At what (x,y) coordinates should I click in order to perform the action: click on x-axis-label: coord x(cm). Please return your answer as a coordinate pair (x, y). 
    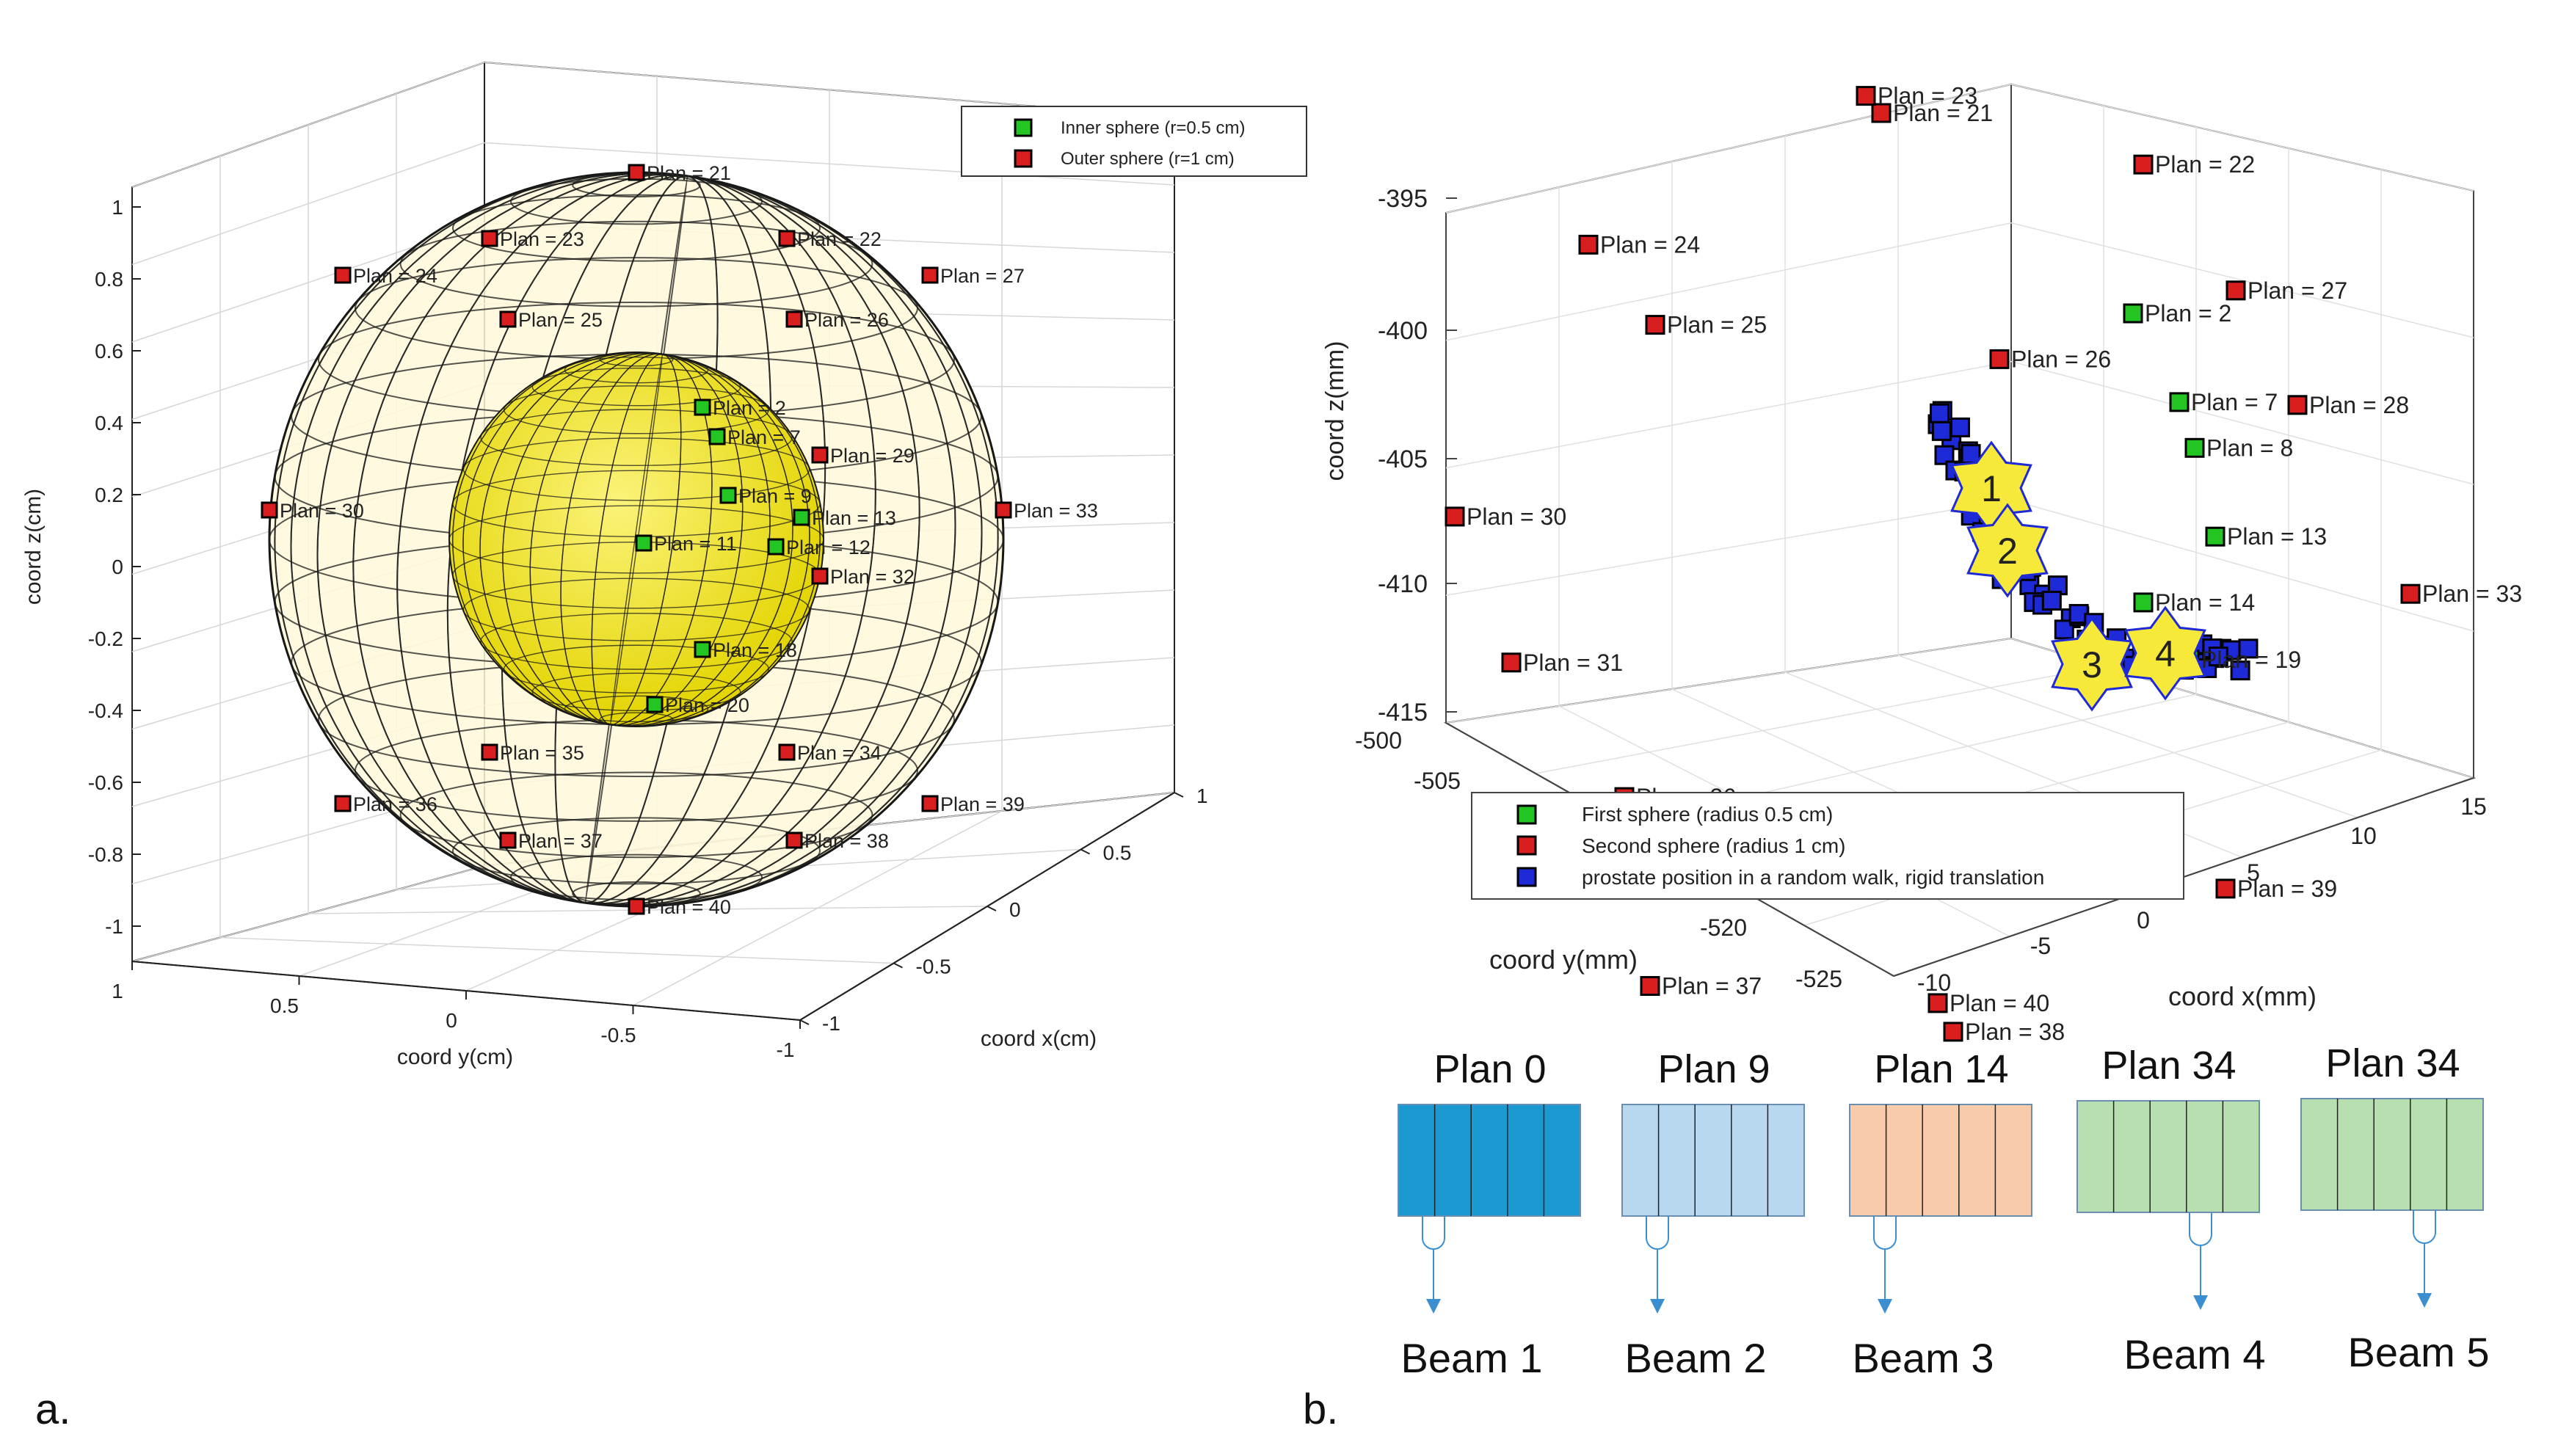
    Looking at the image, I should click on (1039, 1039).